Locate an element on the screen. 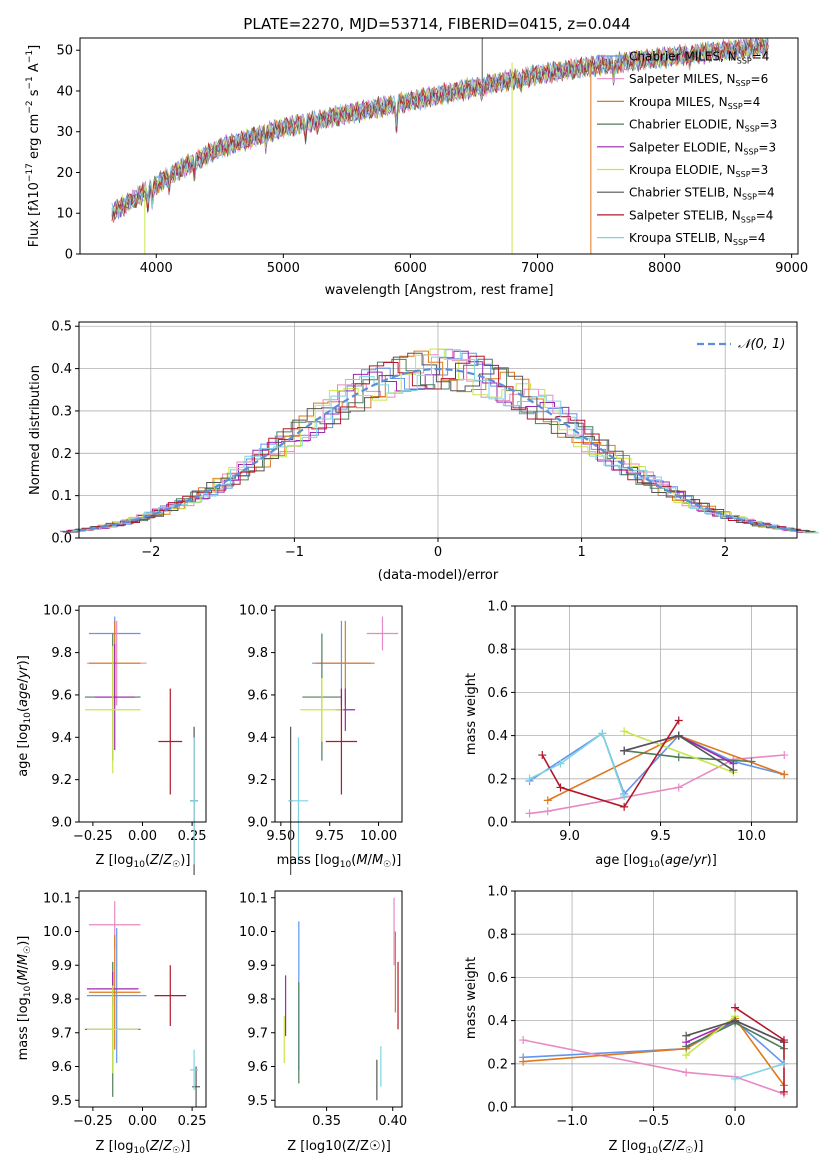 This screenshot has height=1170, width=819. wz-frame is located at coordinates (656, 999).